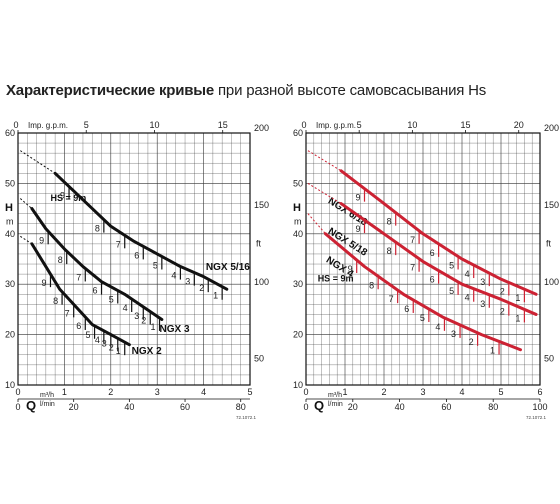 The width and height of the screenshot is (560, 504). Describe the element at coordinates (467, 298) in the screenshot. I see `right-ngx-5-18-hs-mark-label-5: 4` at that location.